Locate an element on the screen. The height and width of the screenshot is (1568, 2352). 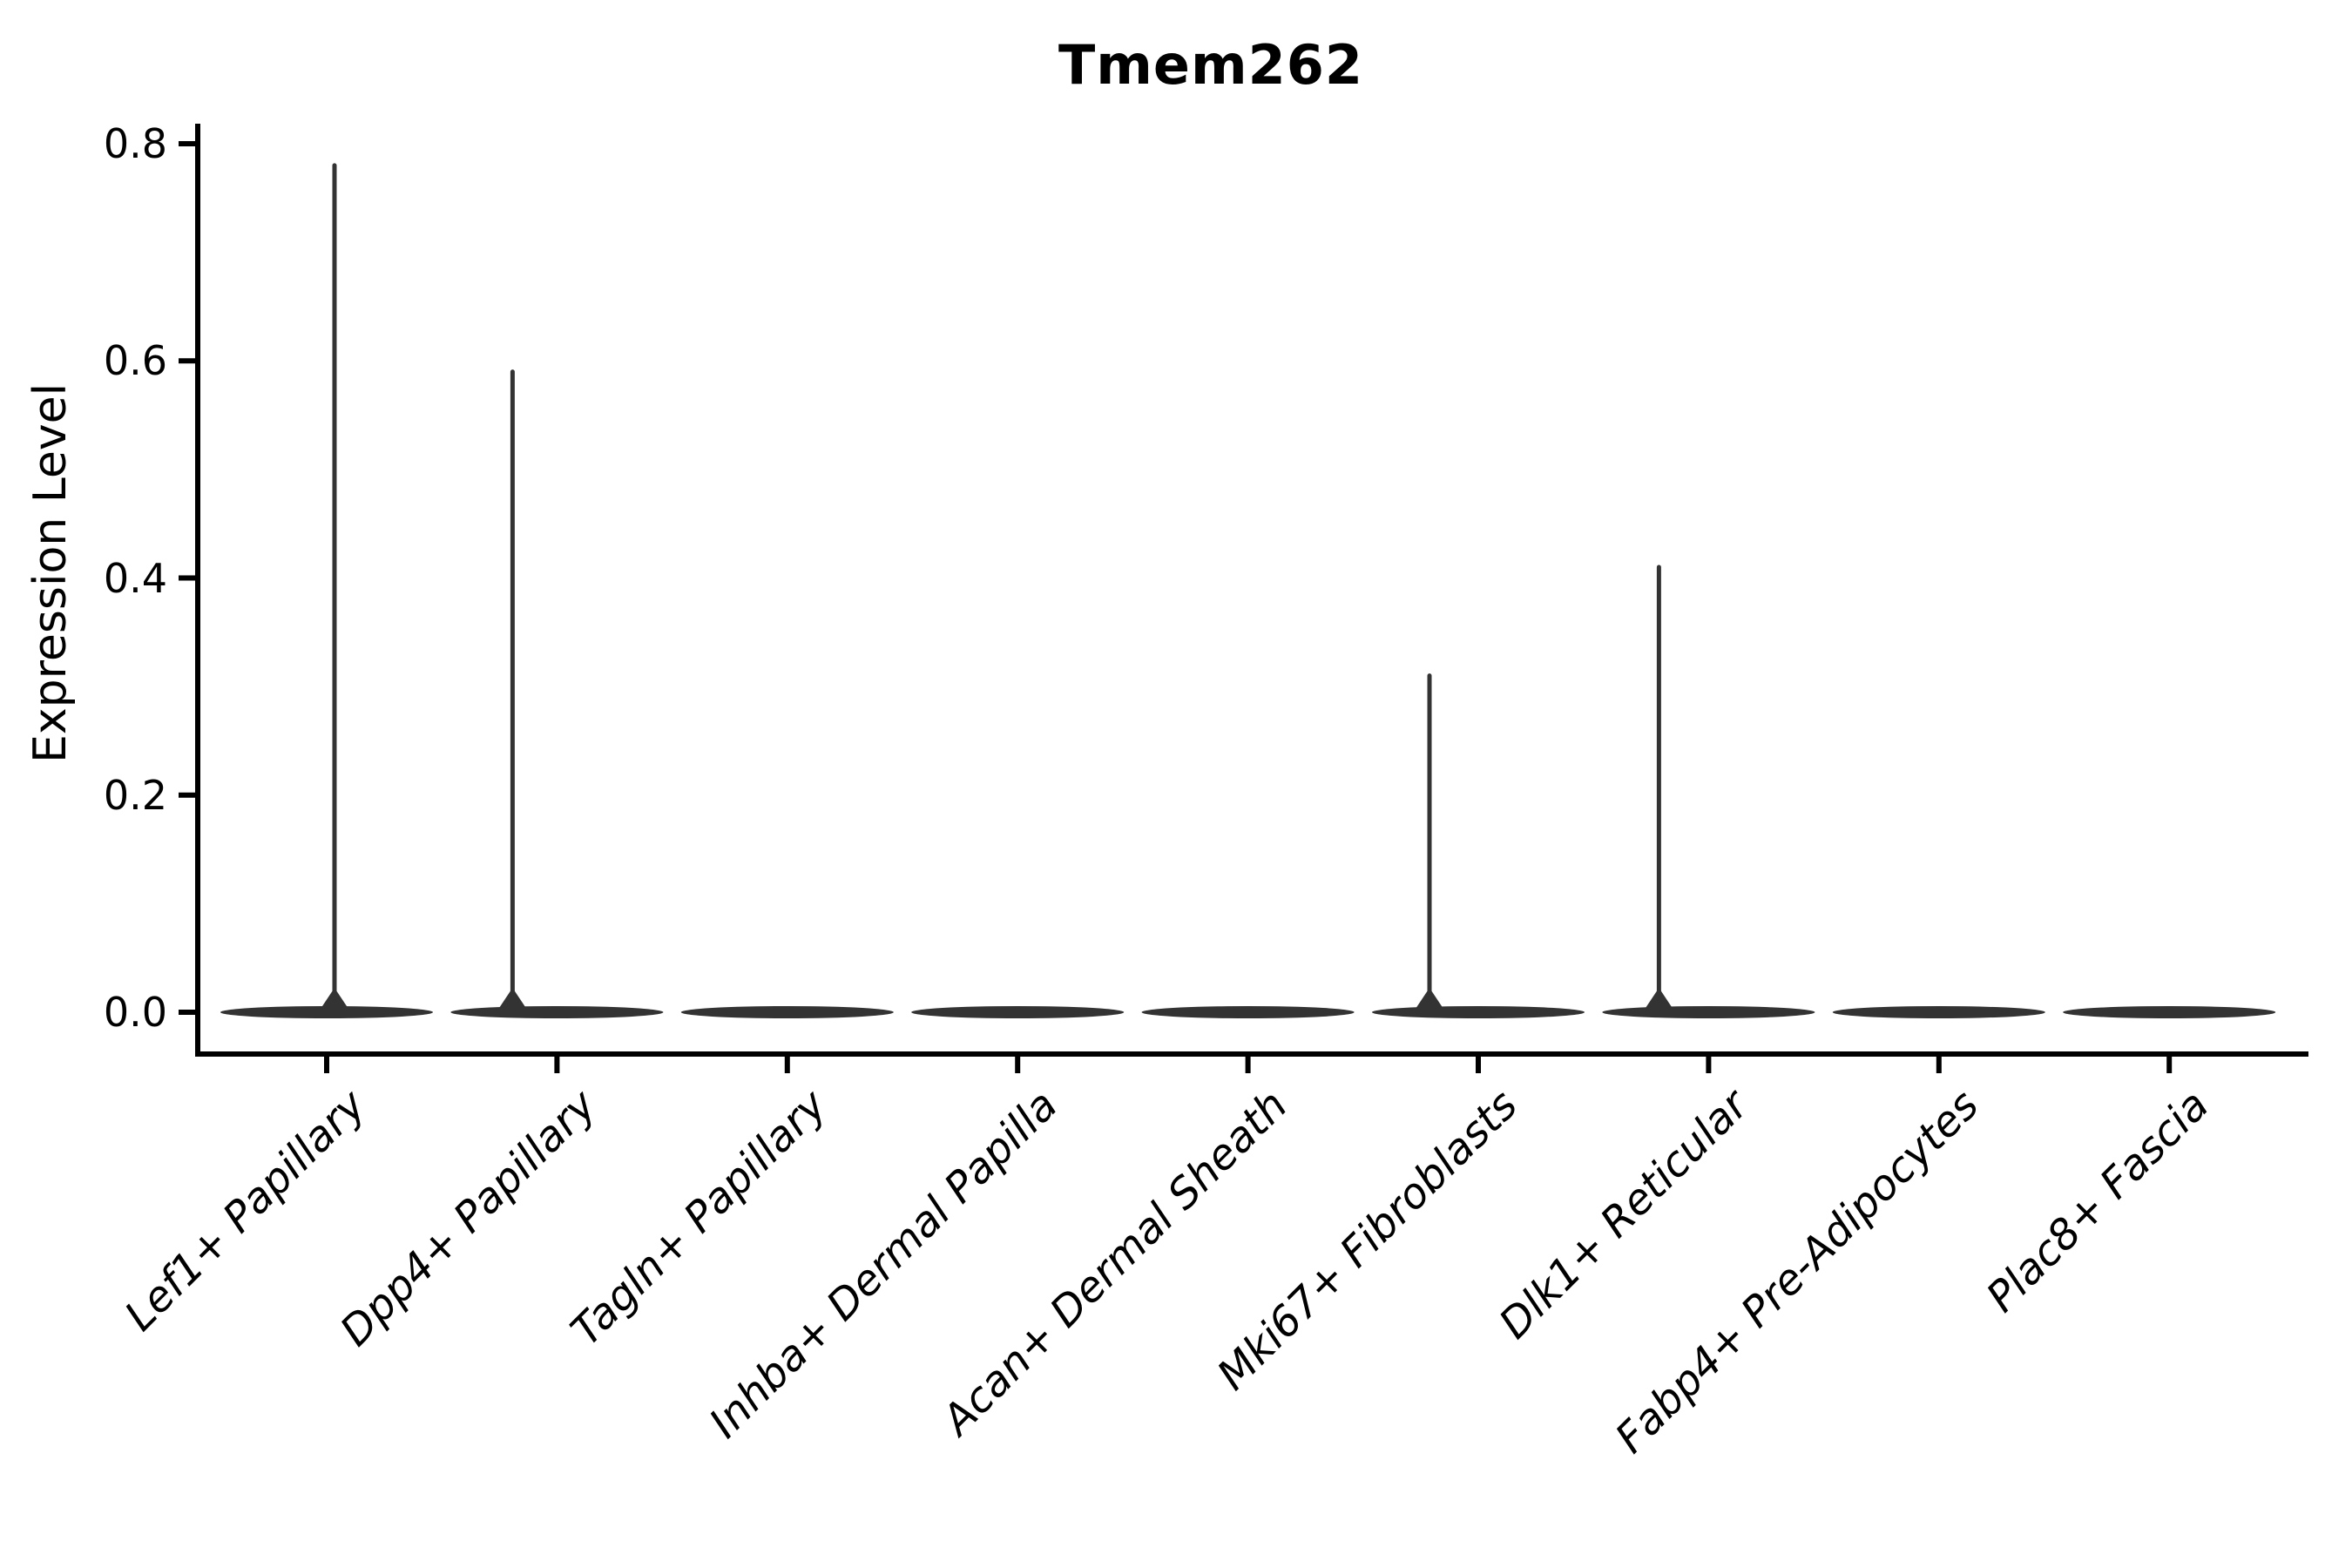
plot-title: Tmem262 is located at coordinates (1211, 65).